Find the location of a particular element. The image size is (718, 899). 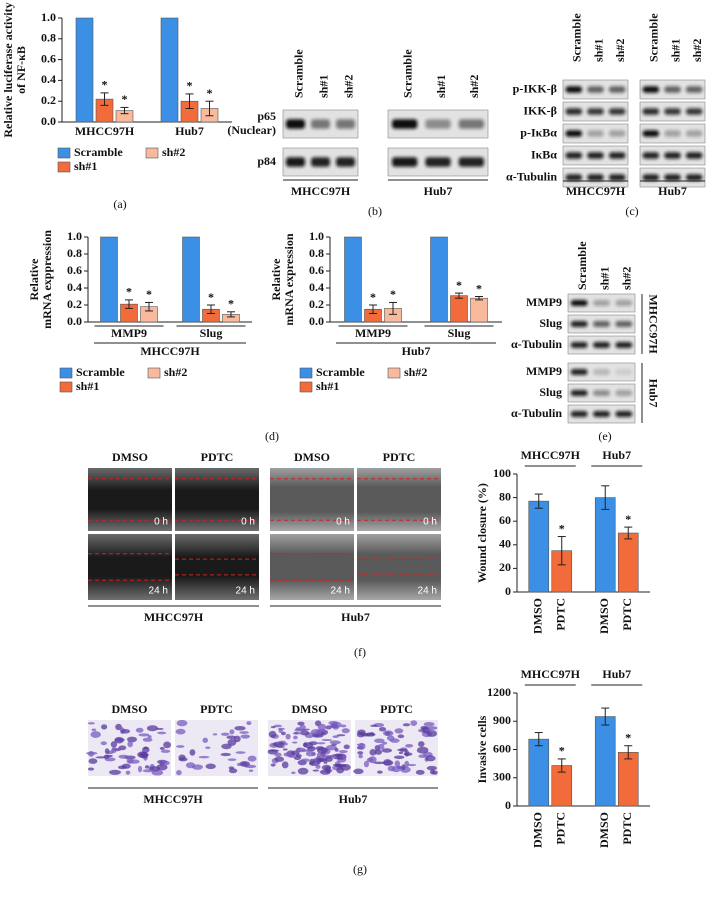

y-tick-label: 40 is located at coordinates (505, 544).